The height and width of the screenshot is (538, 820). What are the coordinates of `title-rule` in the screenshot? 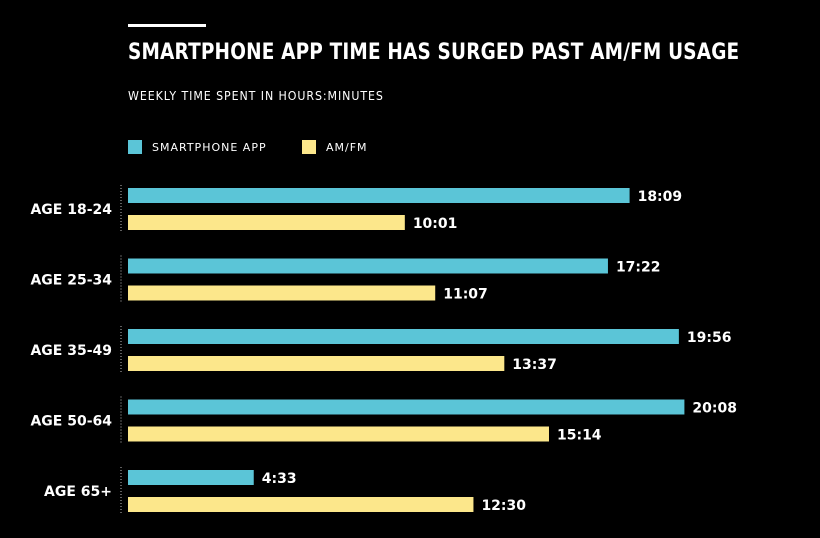 It's located at (167, 25).